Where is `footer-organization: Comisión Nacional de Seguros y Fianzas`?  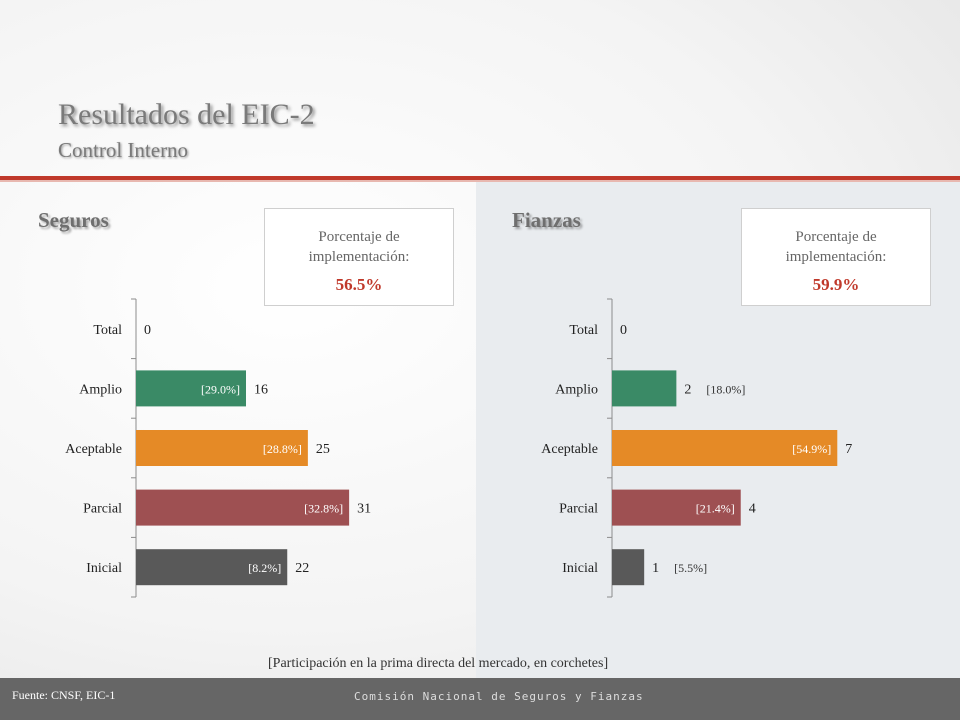
footer-organization: Comisión Nacional de Seguros y Fianzas is located at coordinates (499, 696).